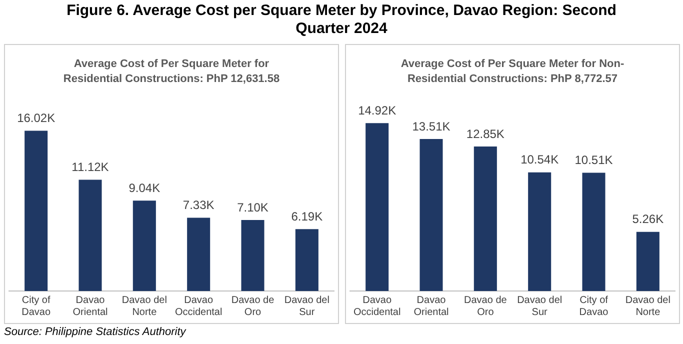 Image resolution: width=683 pixels, height=344 pixels. What do you see at coordinates (539, 159) in the screenshot?
I see `data-label: 10.54K` at bounding box center [539, 159].